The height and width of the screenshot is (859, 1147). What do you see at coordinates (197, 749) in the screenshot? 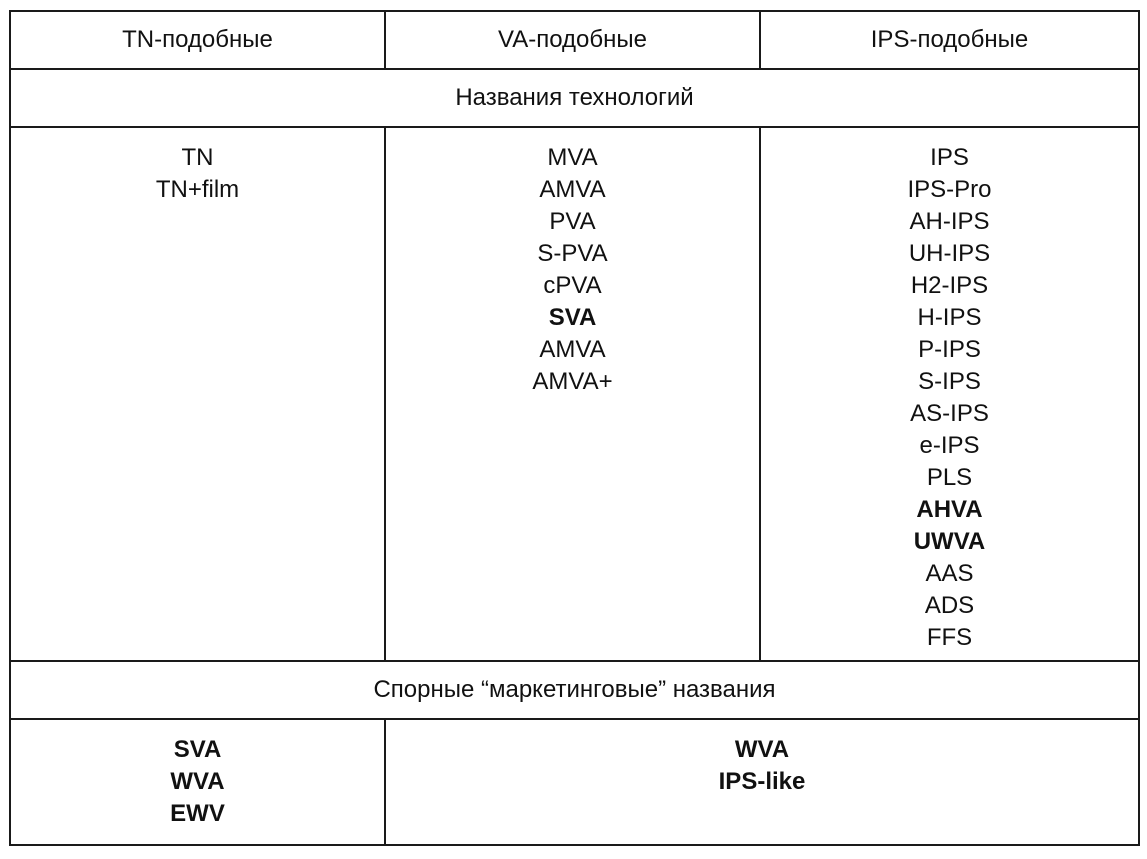
I see `marketing-name: SVA` at bounding box center [197, 749].